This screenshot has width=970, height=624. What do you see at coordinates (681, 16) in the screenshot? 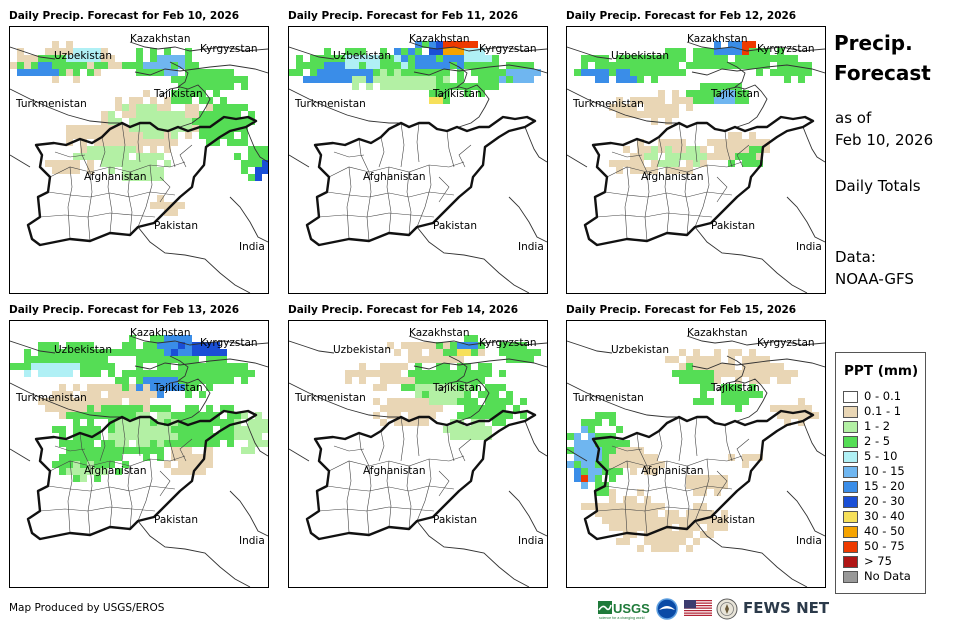
I see `panel-title-3: Daily Precip. Forecast for Feb 12, 2026` at bounding box center [681, 16].